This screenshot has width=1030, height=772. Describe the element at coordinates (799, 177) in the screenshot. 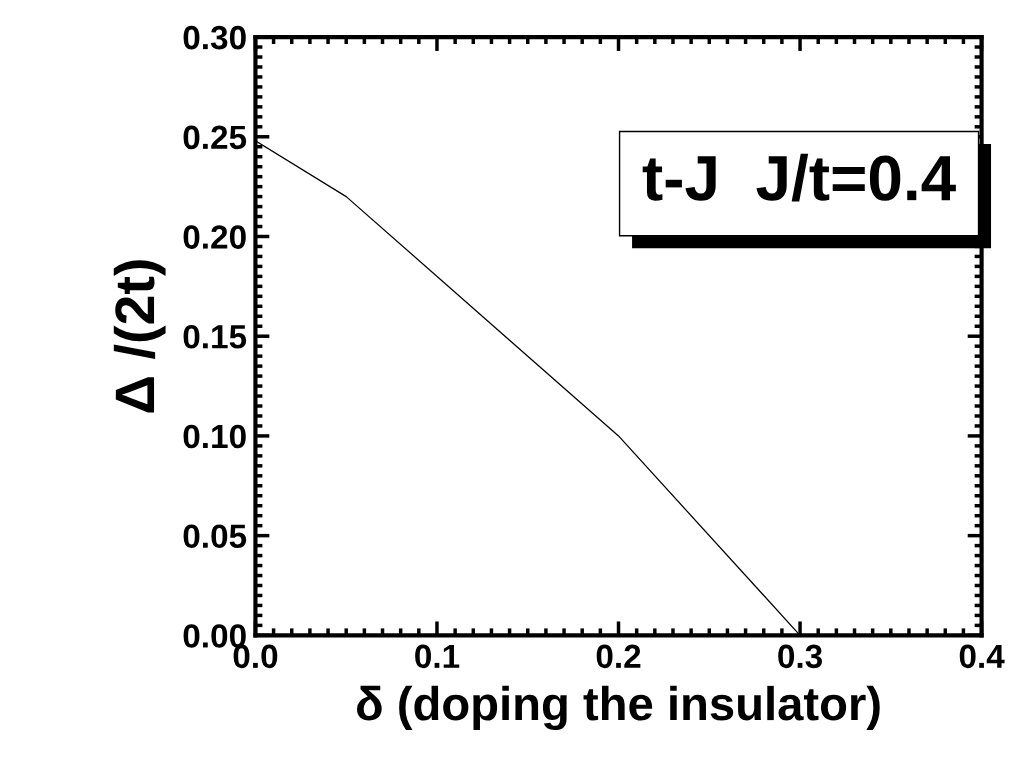

I see `annotation: t-J J/t=0.4` at that location.